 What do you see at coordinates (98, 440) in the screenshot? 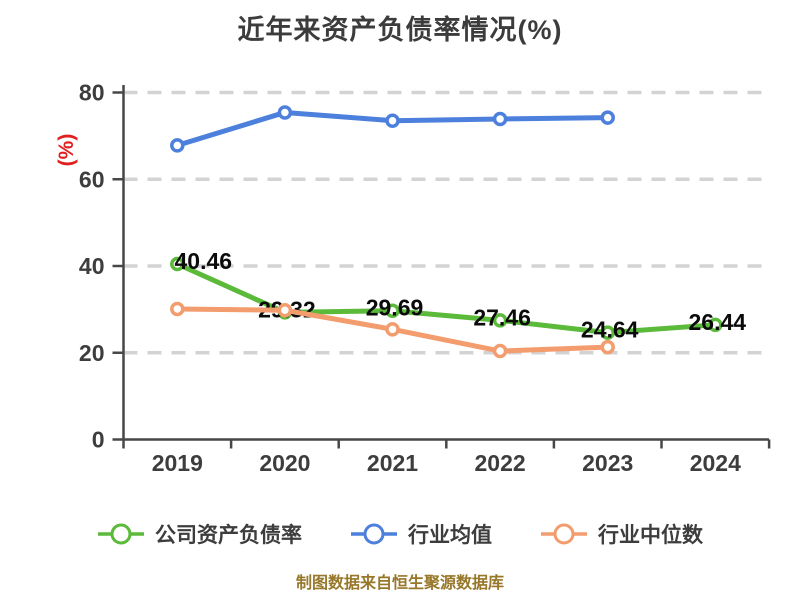
I see `y-tick-label: 0` at bounding box center [98, 440].